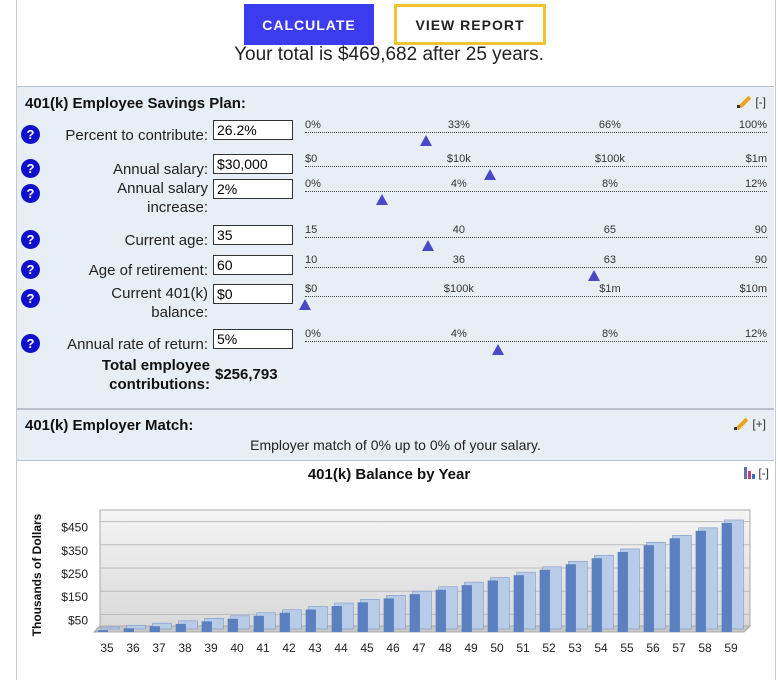  I want to click on field-slider: 10 36 63 90, so click(536, 270).